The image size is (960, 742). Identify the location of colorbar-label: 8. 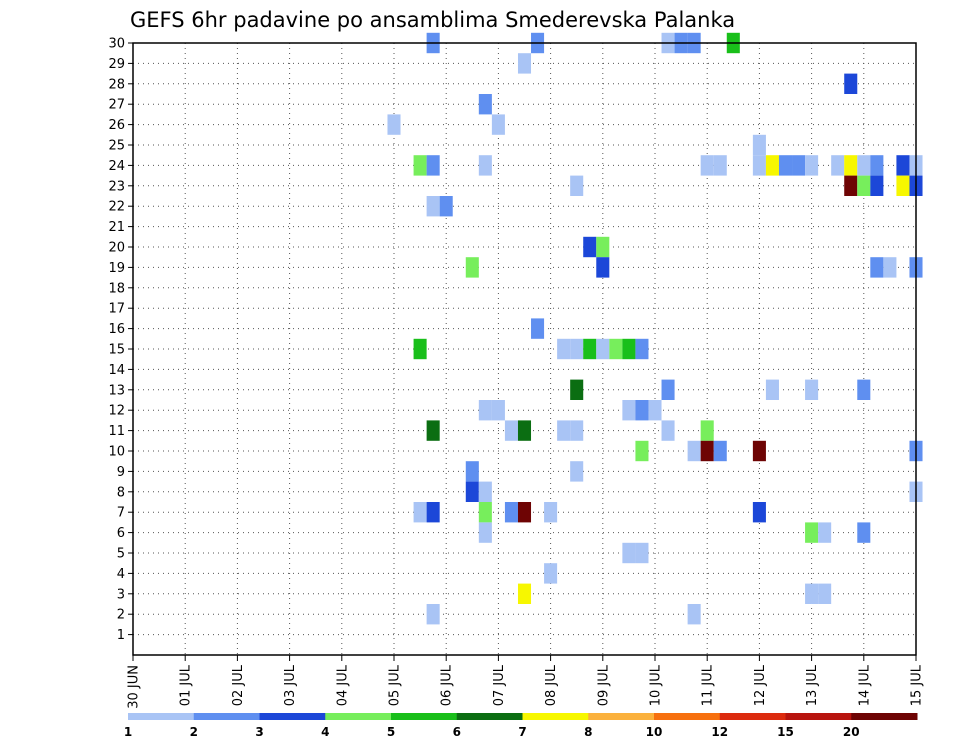
(588, 732).